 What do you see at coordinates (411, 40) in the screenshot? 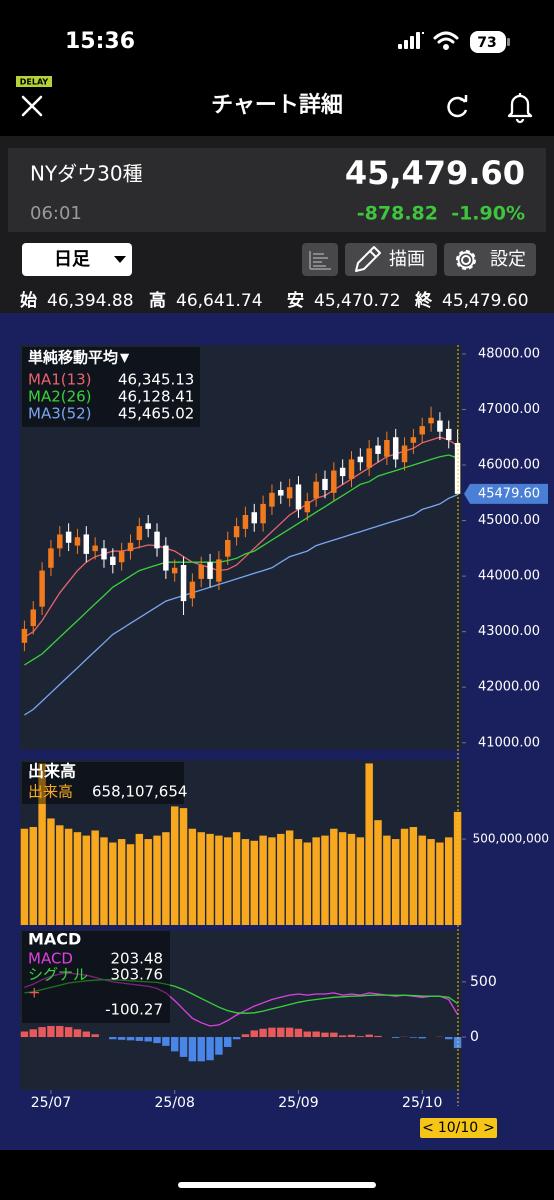
I see `signal-icon` at bounding box center [411, 40].